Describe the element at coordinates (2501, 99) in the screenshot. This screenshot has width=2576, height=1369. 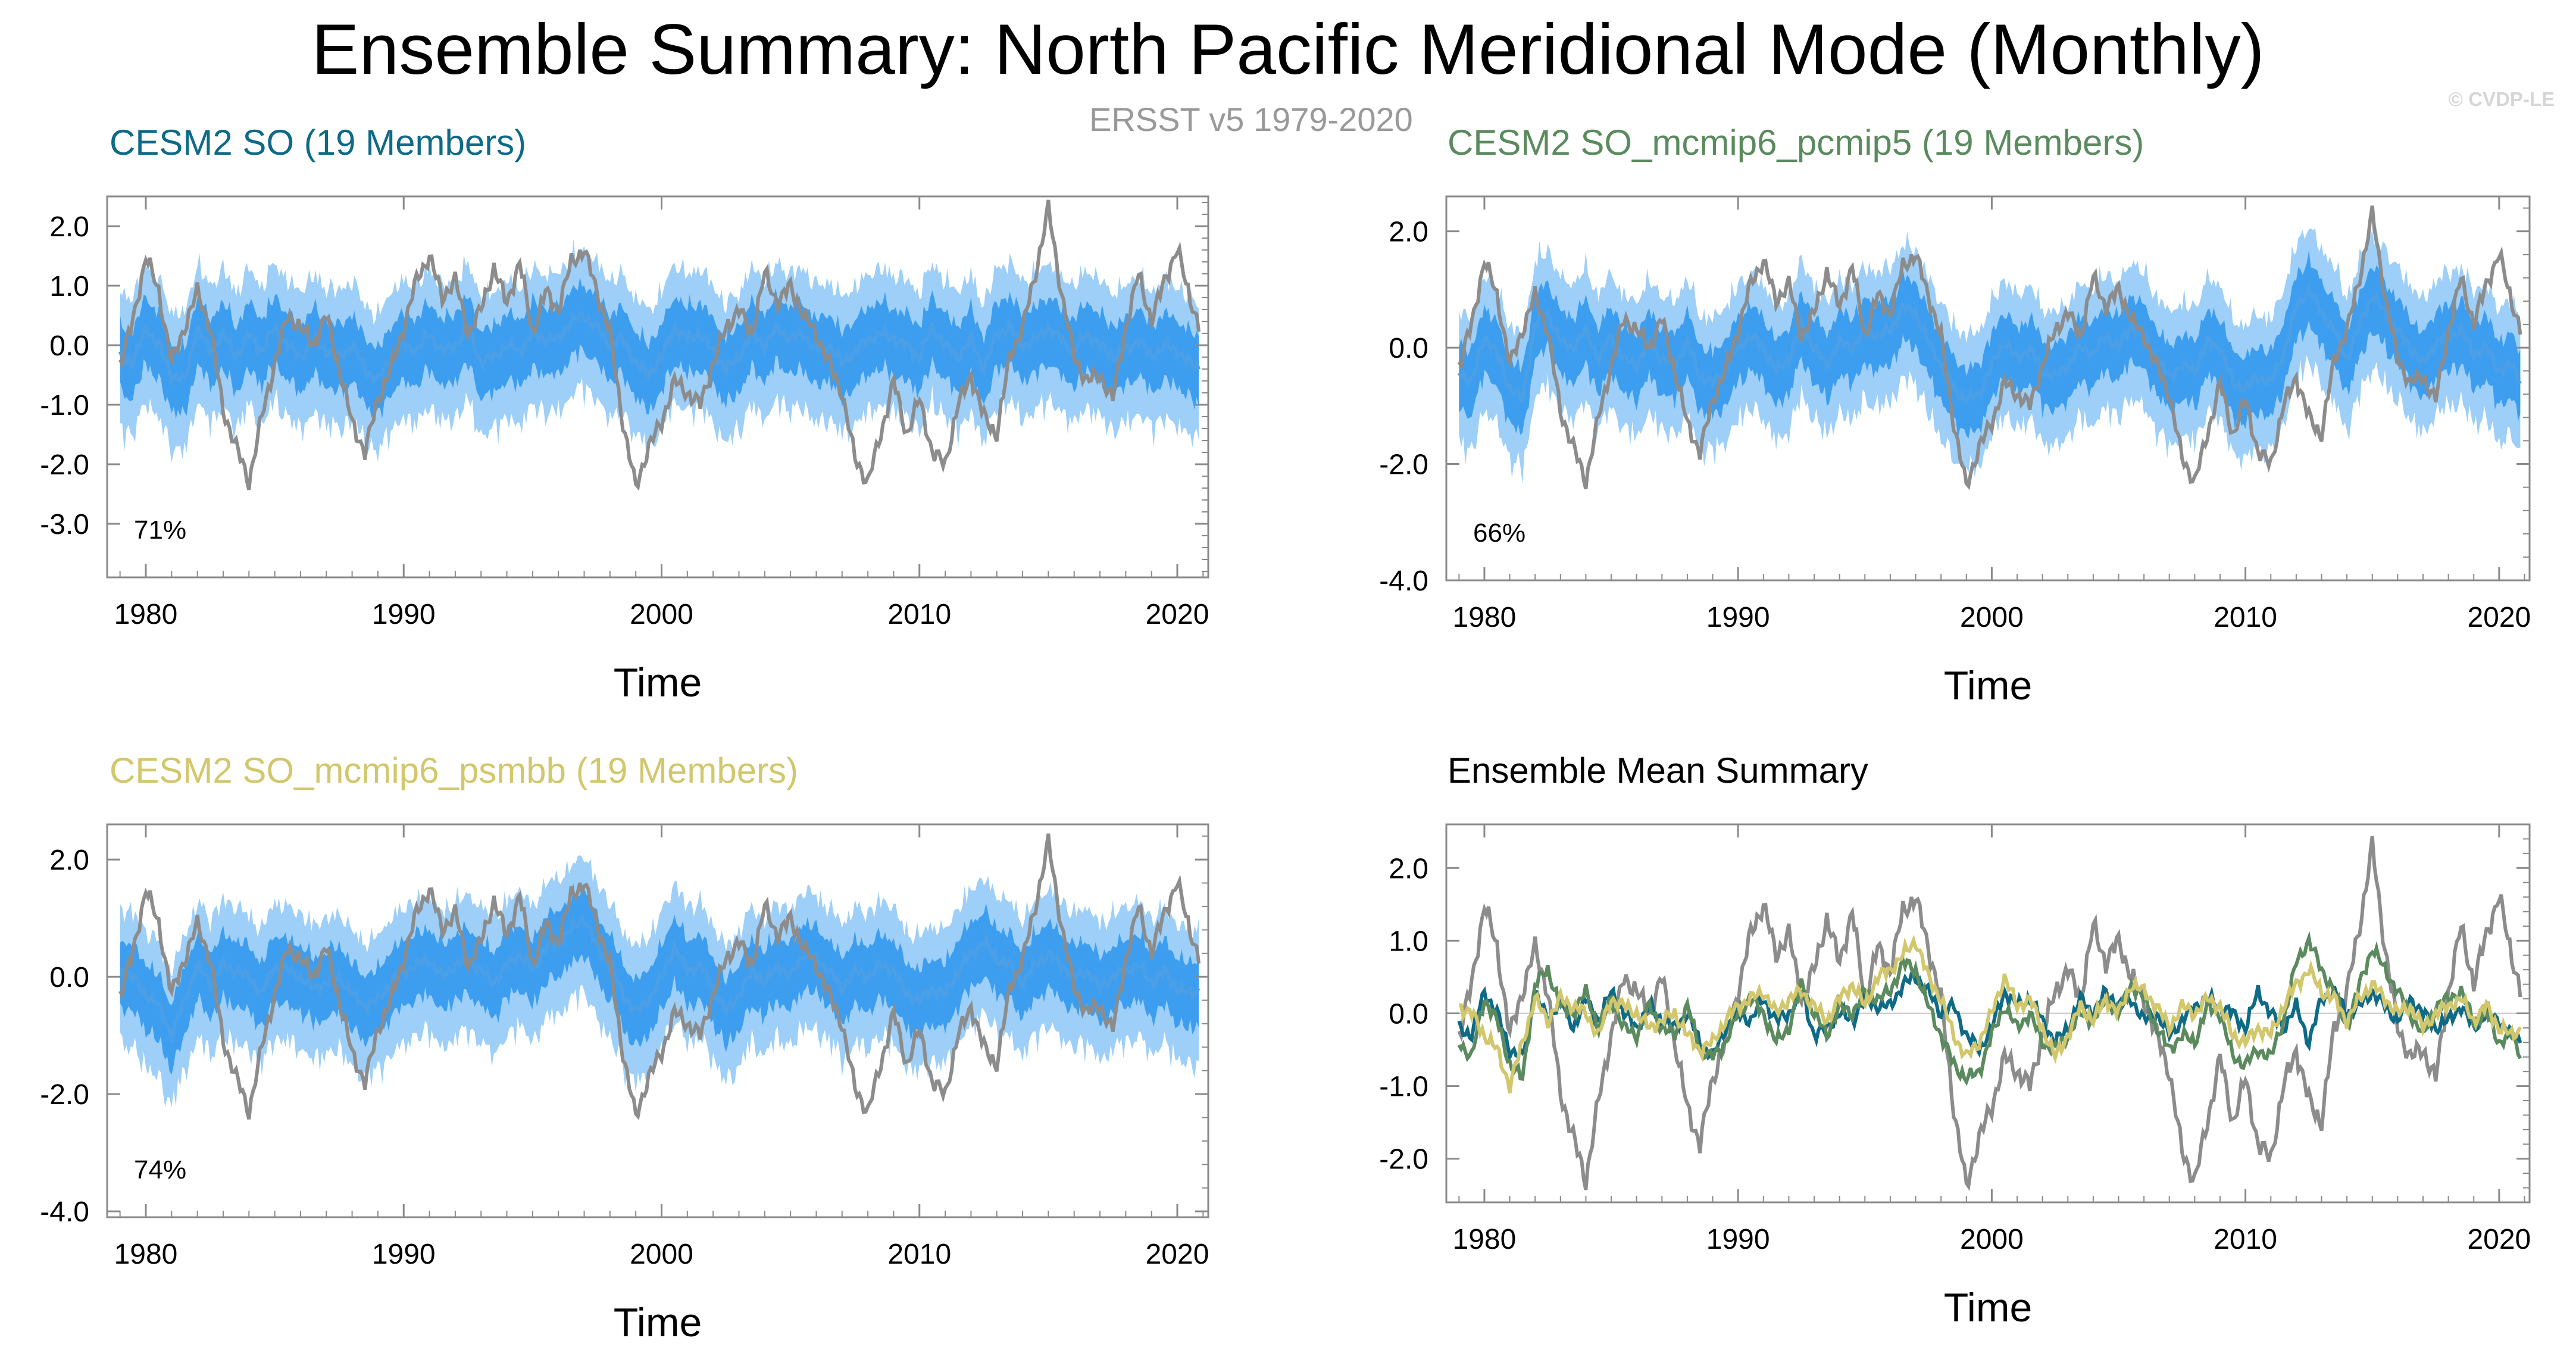
I see `watermark: © CVDP-LE` at that location.